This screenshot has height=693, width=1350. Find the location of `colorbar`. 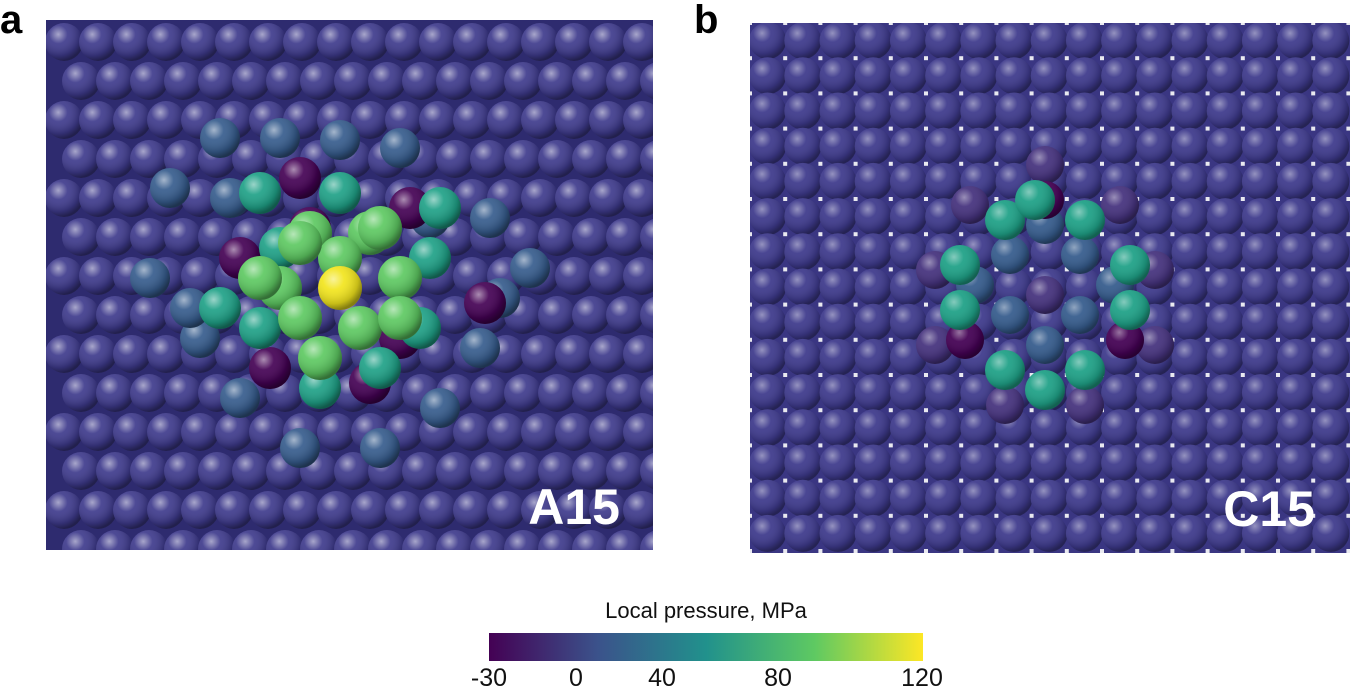

colorbar is located at coordinates (706, 647).